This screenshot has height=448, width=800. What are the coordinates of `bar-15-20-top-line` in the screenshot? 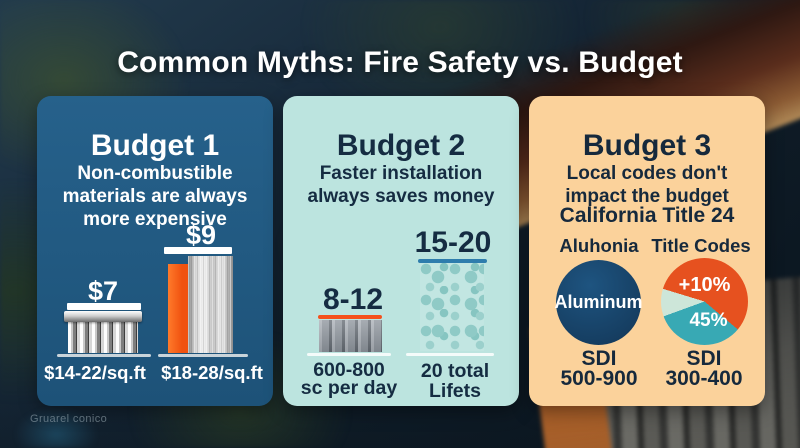 It's located at (452, 261).